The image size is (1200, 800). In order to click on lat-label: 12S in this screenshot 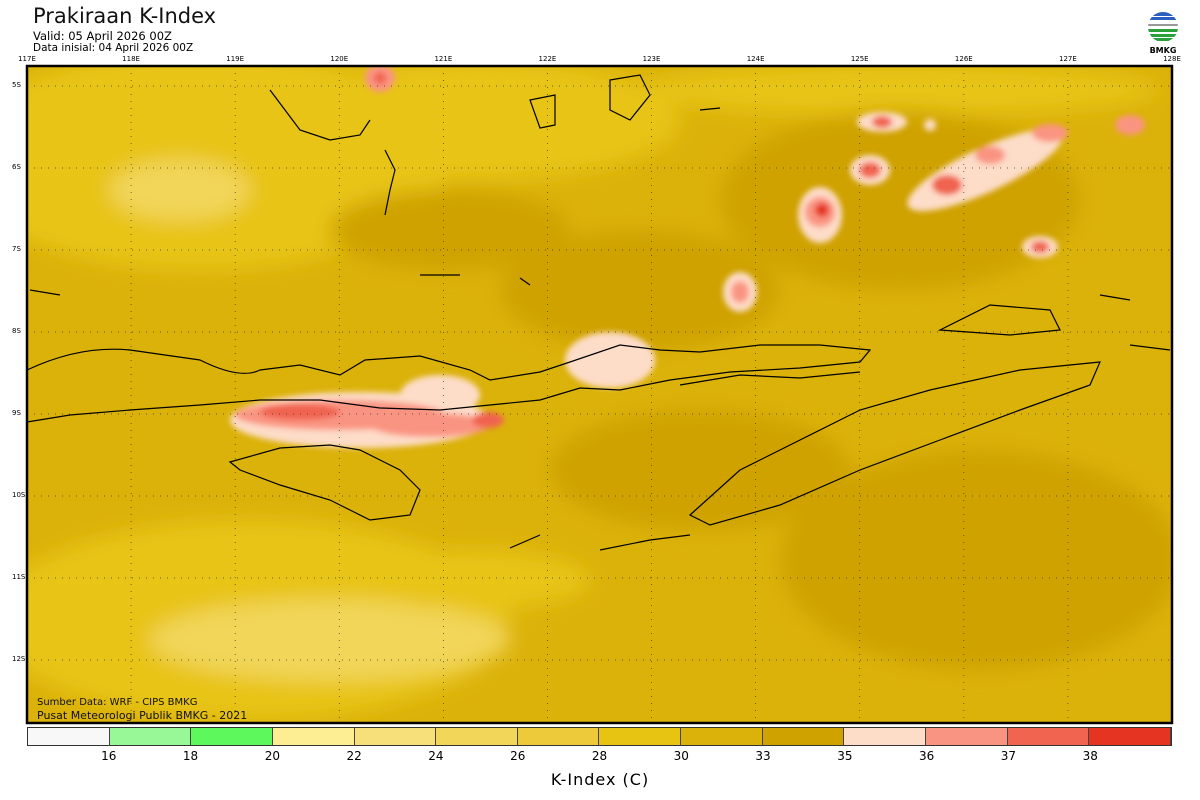, I will do `click(19, 659)`.